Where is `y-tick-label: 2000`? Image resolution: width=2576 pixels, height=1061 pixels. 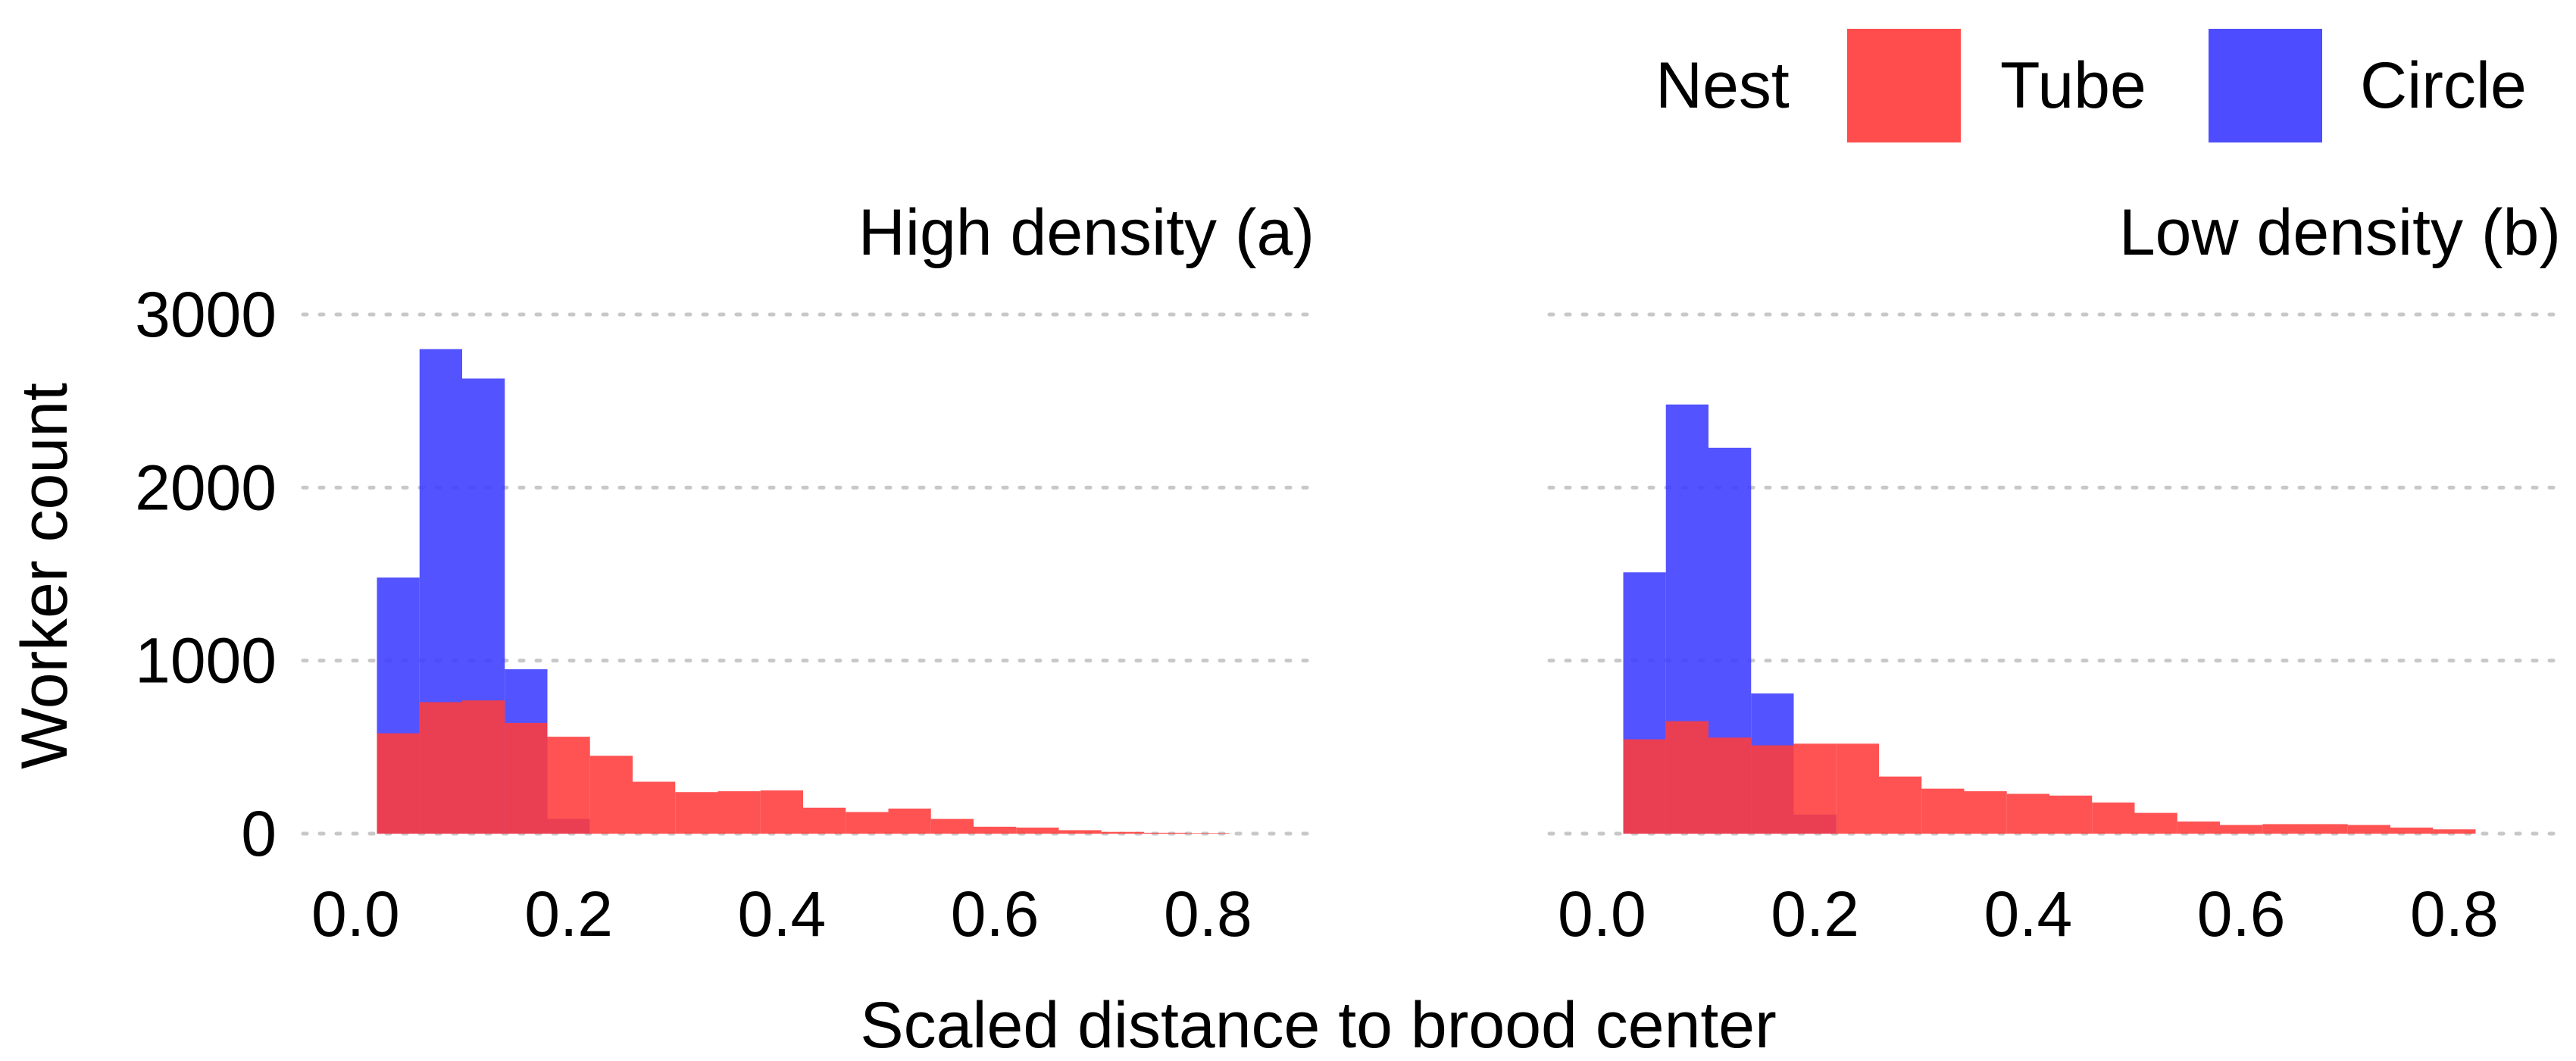
y-tick-label: 2000 is located at coordinates (206, 488).